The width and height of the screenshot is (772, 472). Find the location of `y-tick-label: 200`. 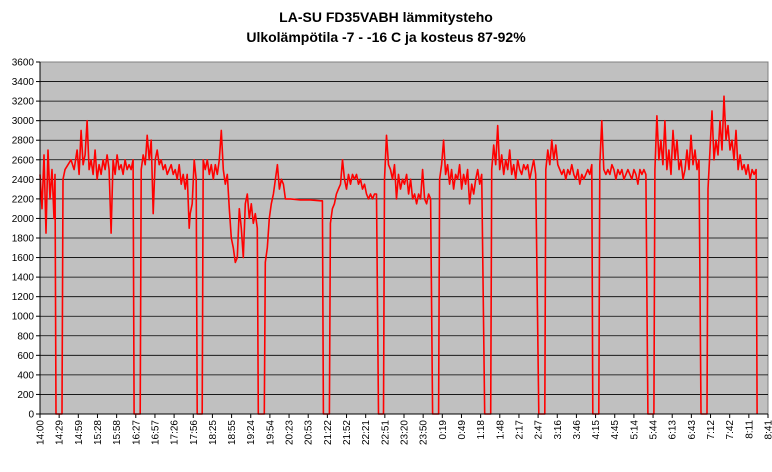

y-tick-label: 200 is located at coordinates (25, 395).